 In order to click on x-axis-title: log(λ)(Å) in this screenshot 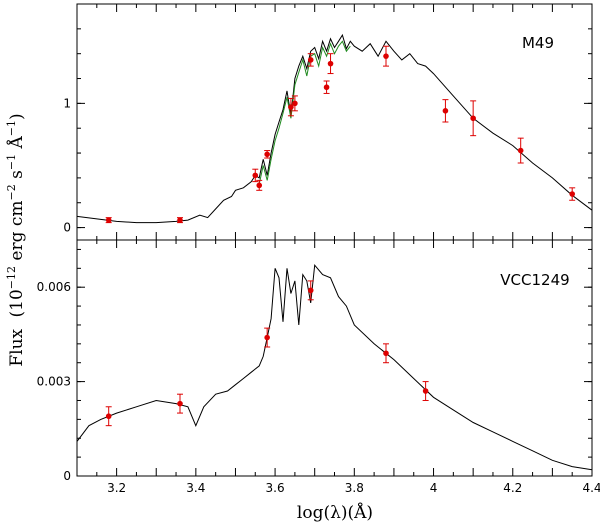, I will do `click(335, 512)`.